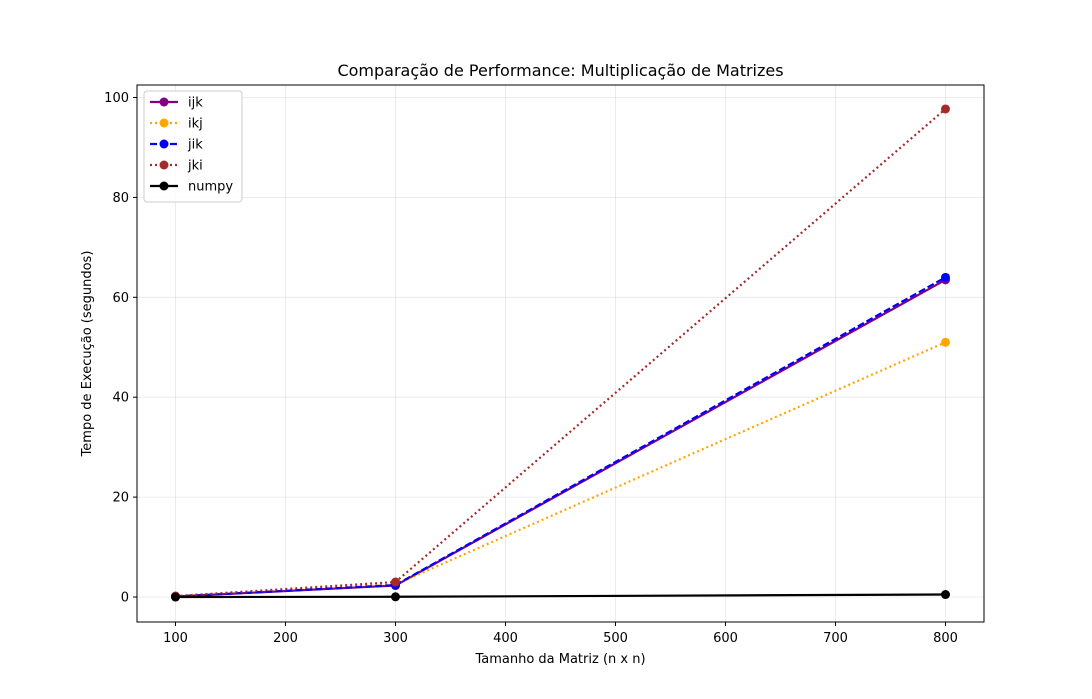  Describe the element at coordinates (615, 638) in the screenshot. I see `x-tick-label: 500` at that location.